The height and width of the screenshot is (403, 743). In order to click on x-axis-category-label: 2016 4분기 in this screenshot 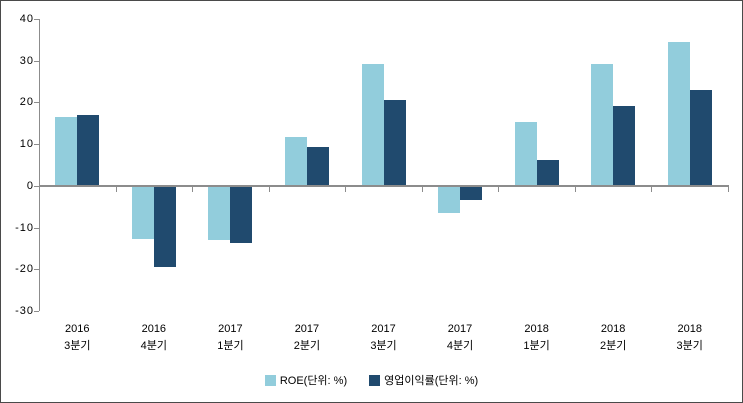, I will do `click(154, 338)`.